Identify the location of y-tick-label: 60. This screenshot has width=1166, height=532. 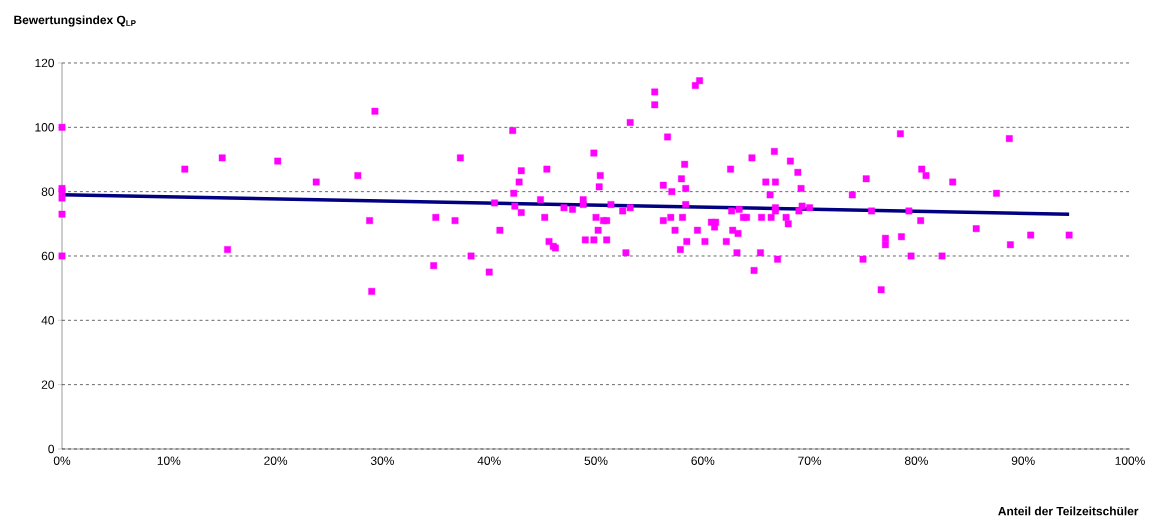
(48, 256).